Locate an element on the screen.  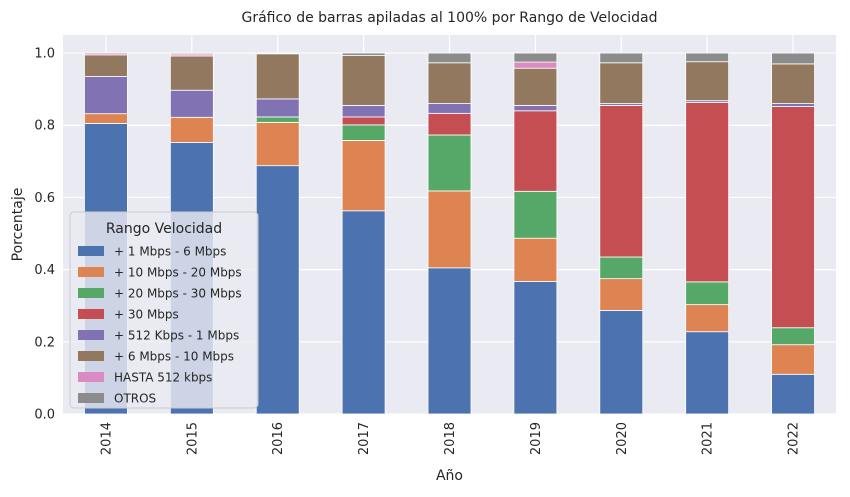
y-tick-label: 0.8 is located at coordinates (44, 126).